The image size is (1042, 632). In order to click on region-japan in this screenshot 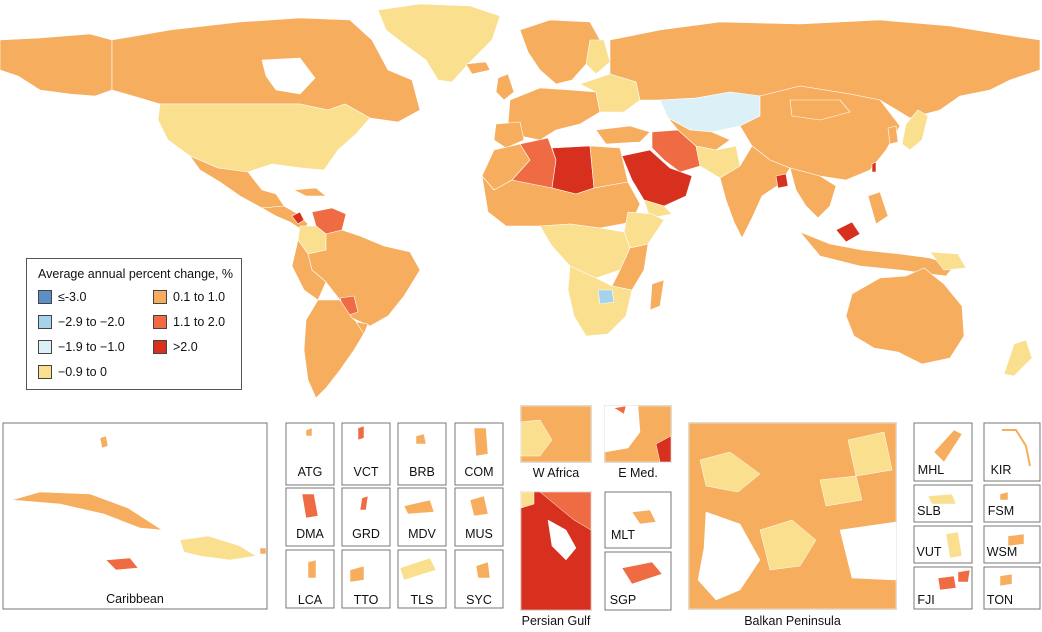, I will do `click(915, 130)`.